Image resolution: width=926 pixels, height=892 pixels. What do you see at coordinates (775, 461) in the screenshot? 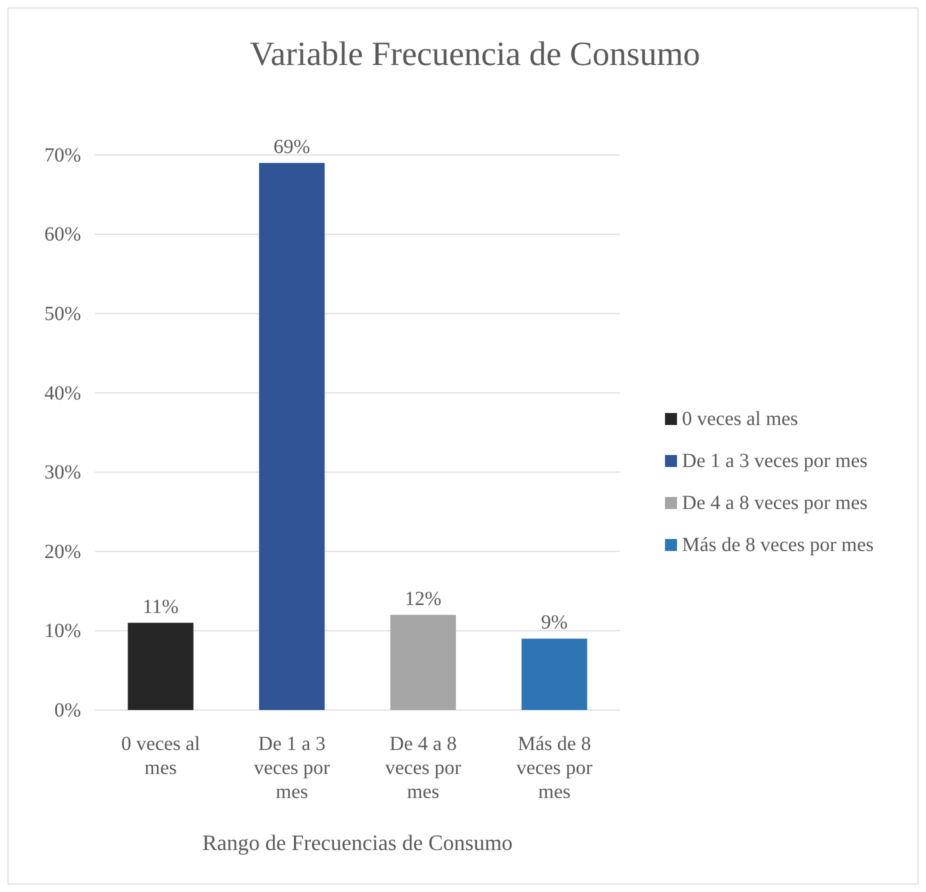
I see `legend-label: De 1 a 3 veces por mes` at bounding box center [775, 461].